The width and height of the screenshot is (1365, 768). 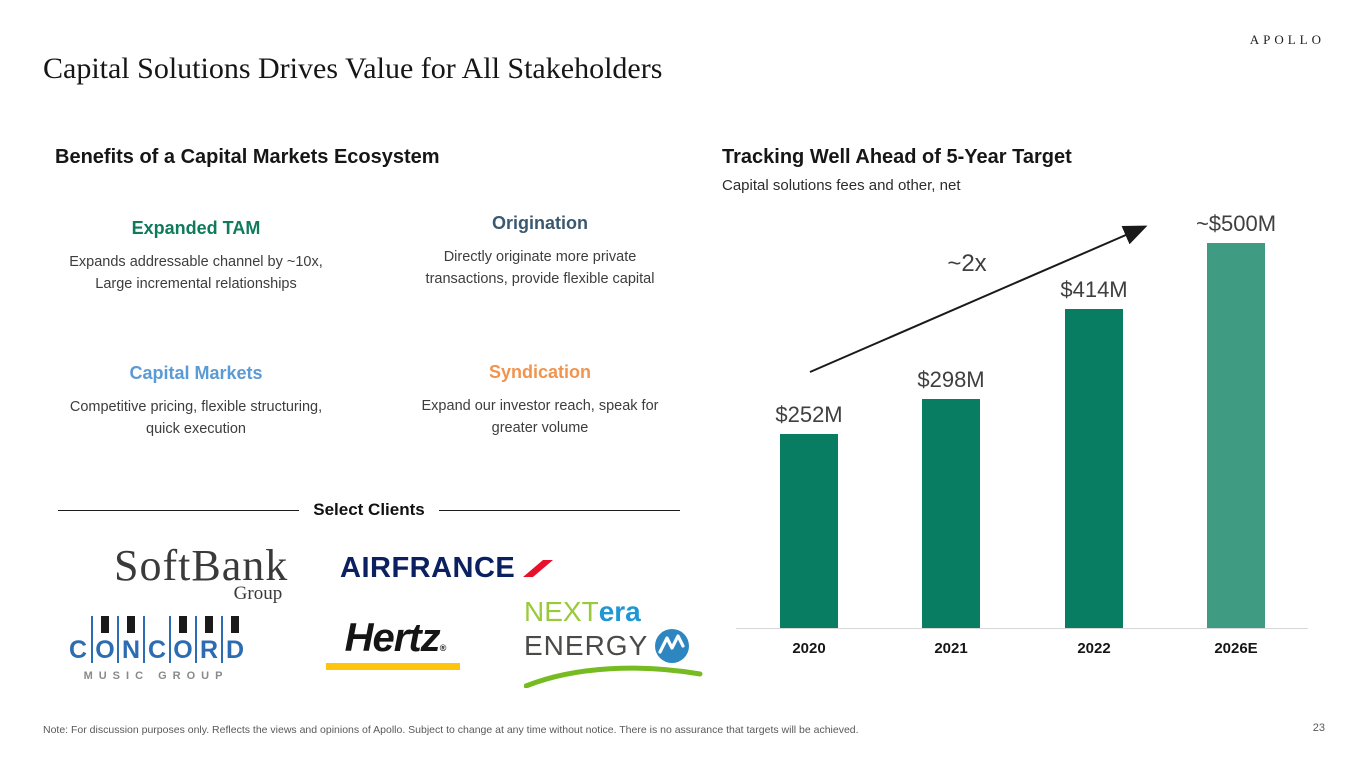 What do you see at coordinates (1236, 648) in the screenshot?
I see `x-axis-label-2026E: 2026E` at bounding box center [1236, 648].